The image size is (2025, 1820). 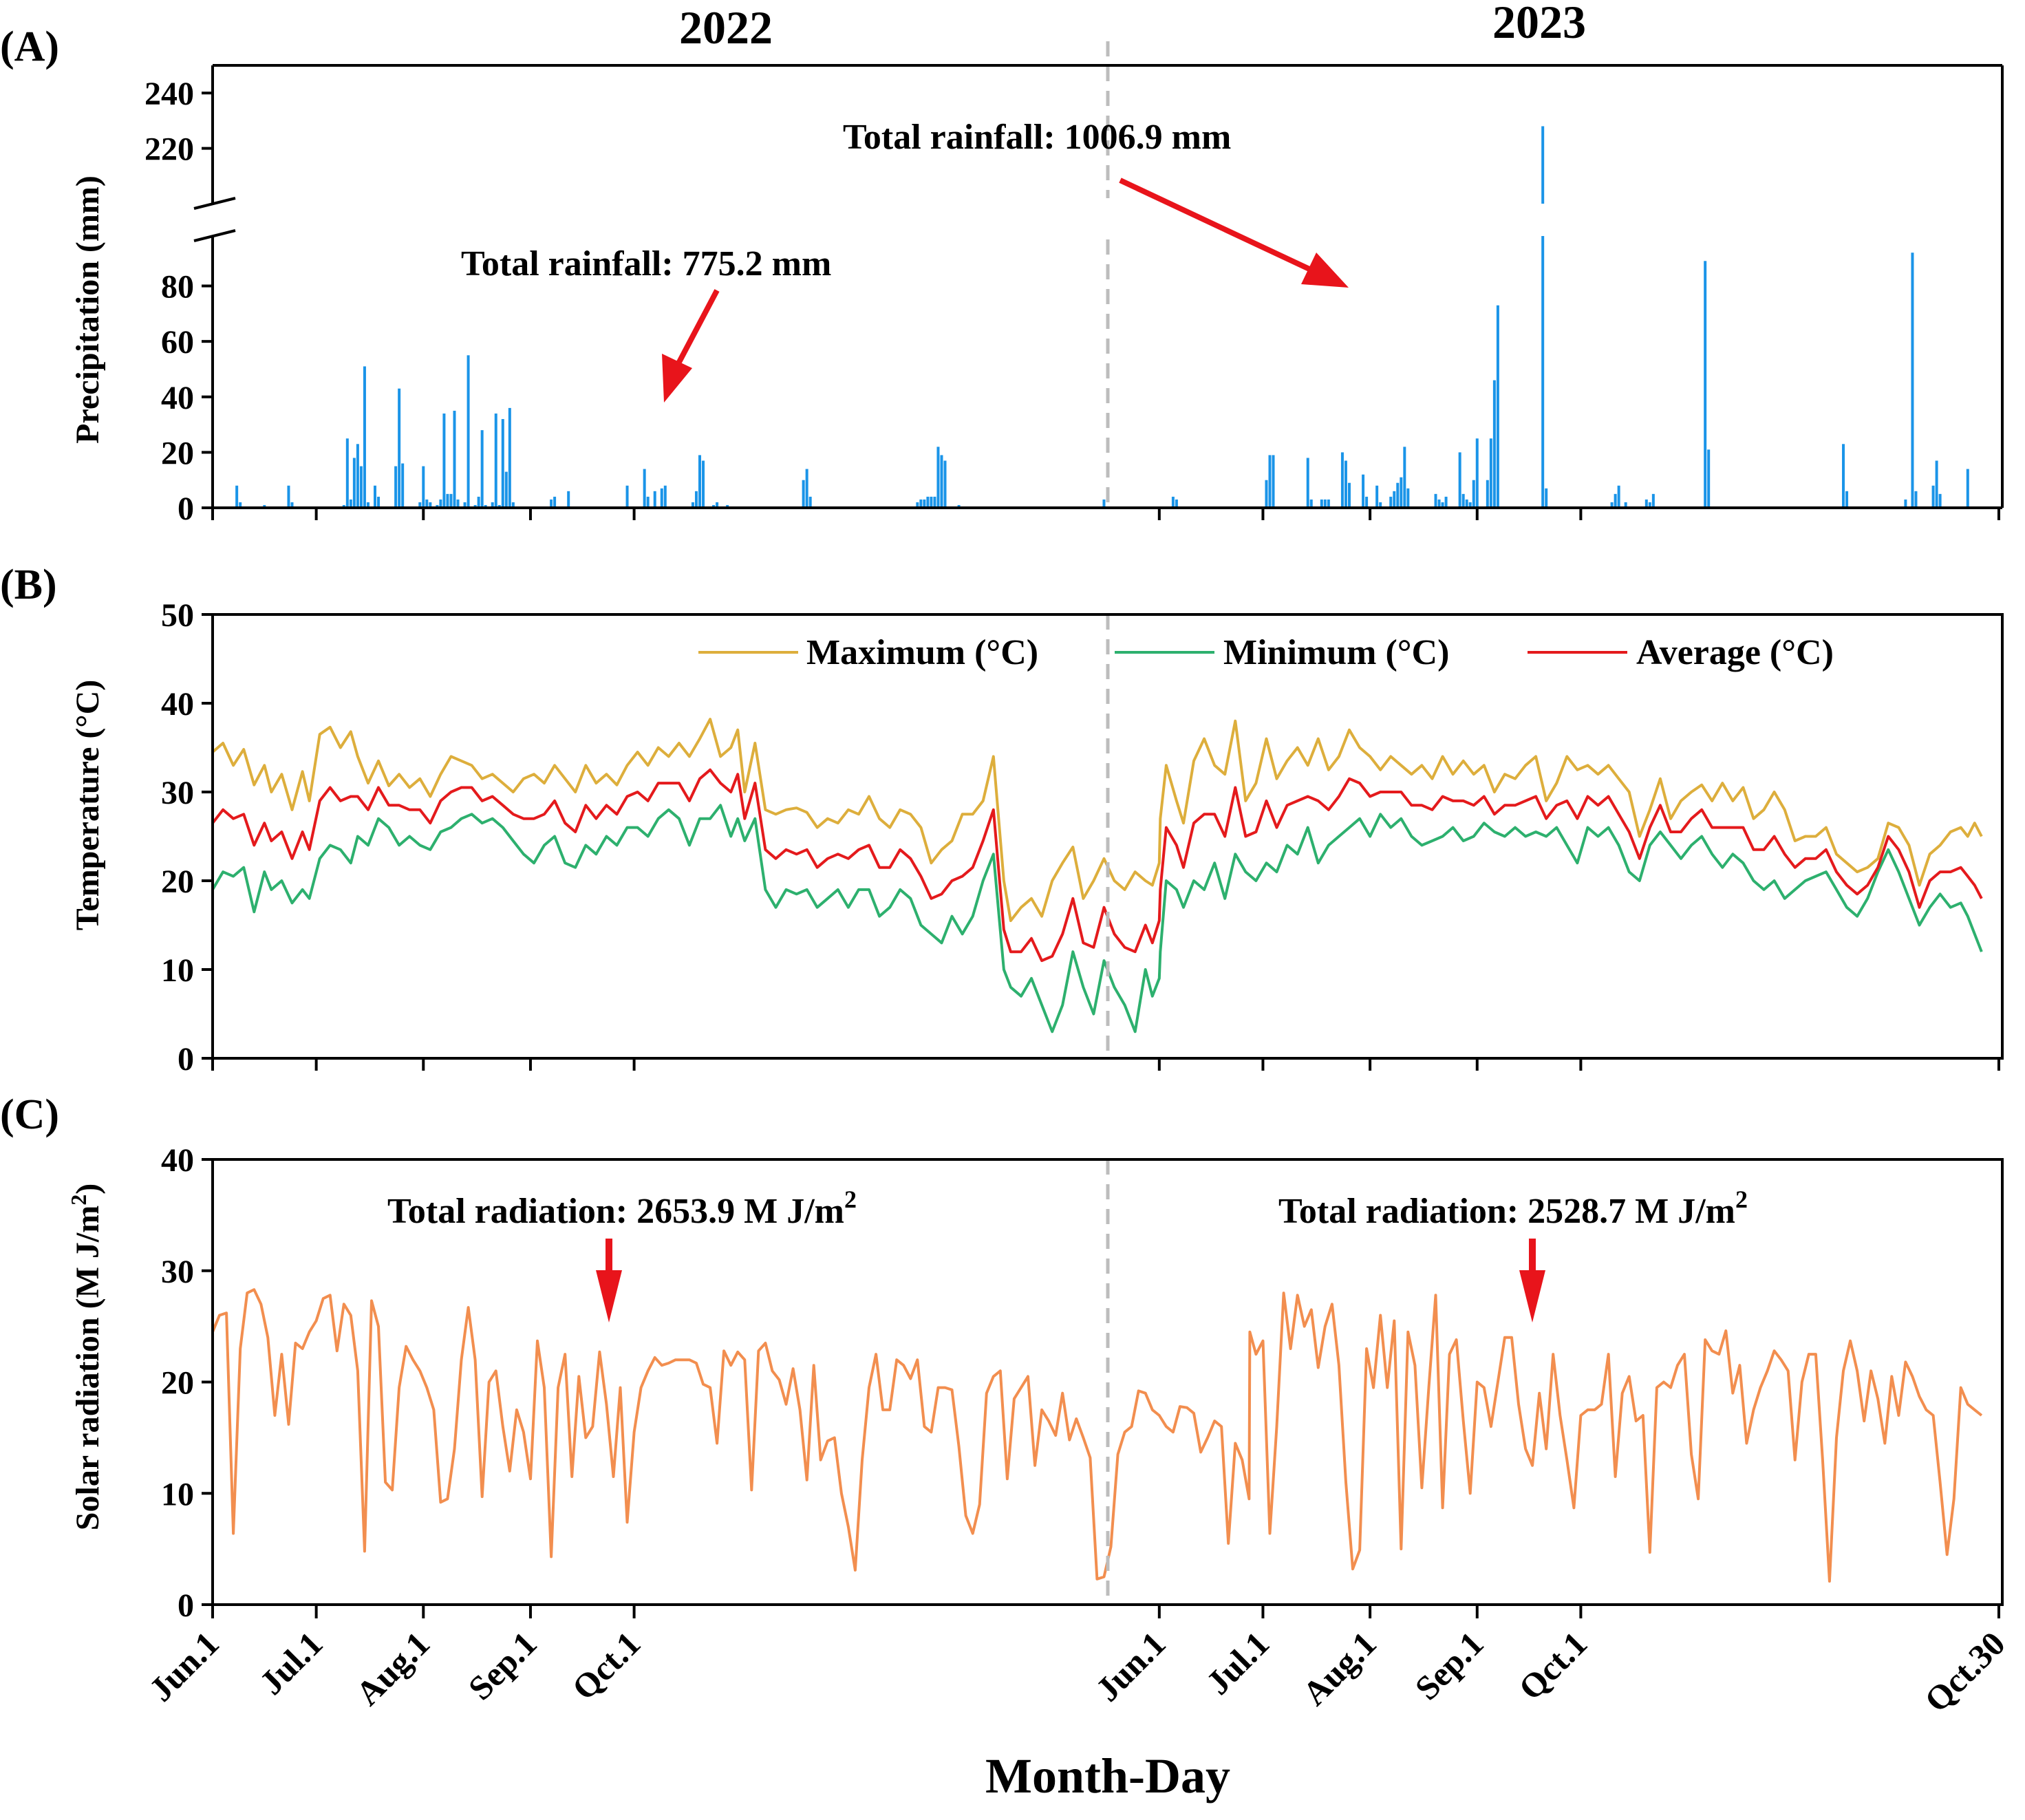 I want to click on y-tick-label-a: 0, so click(x=186, y=509).